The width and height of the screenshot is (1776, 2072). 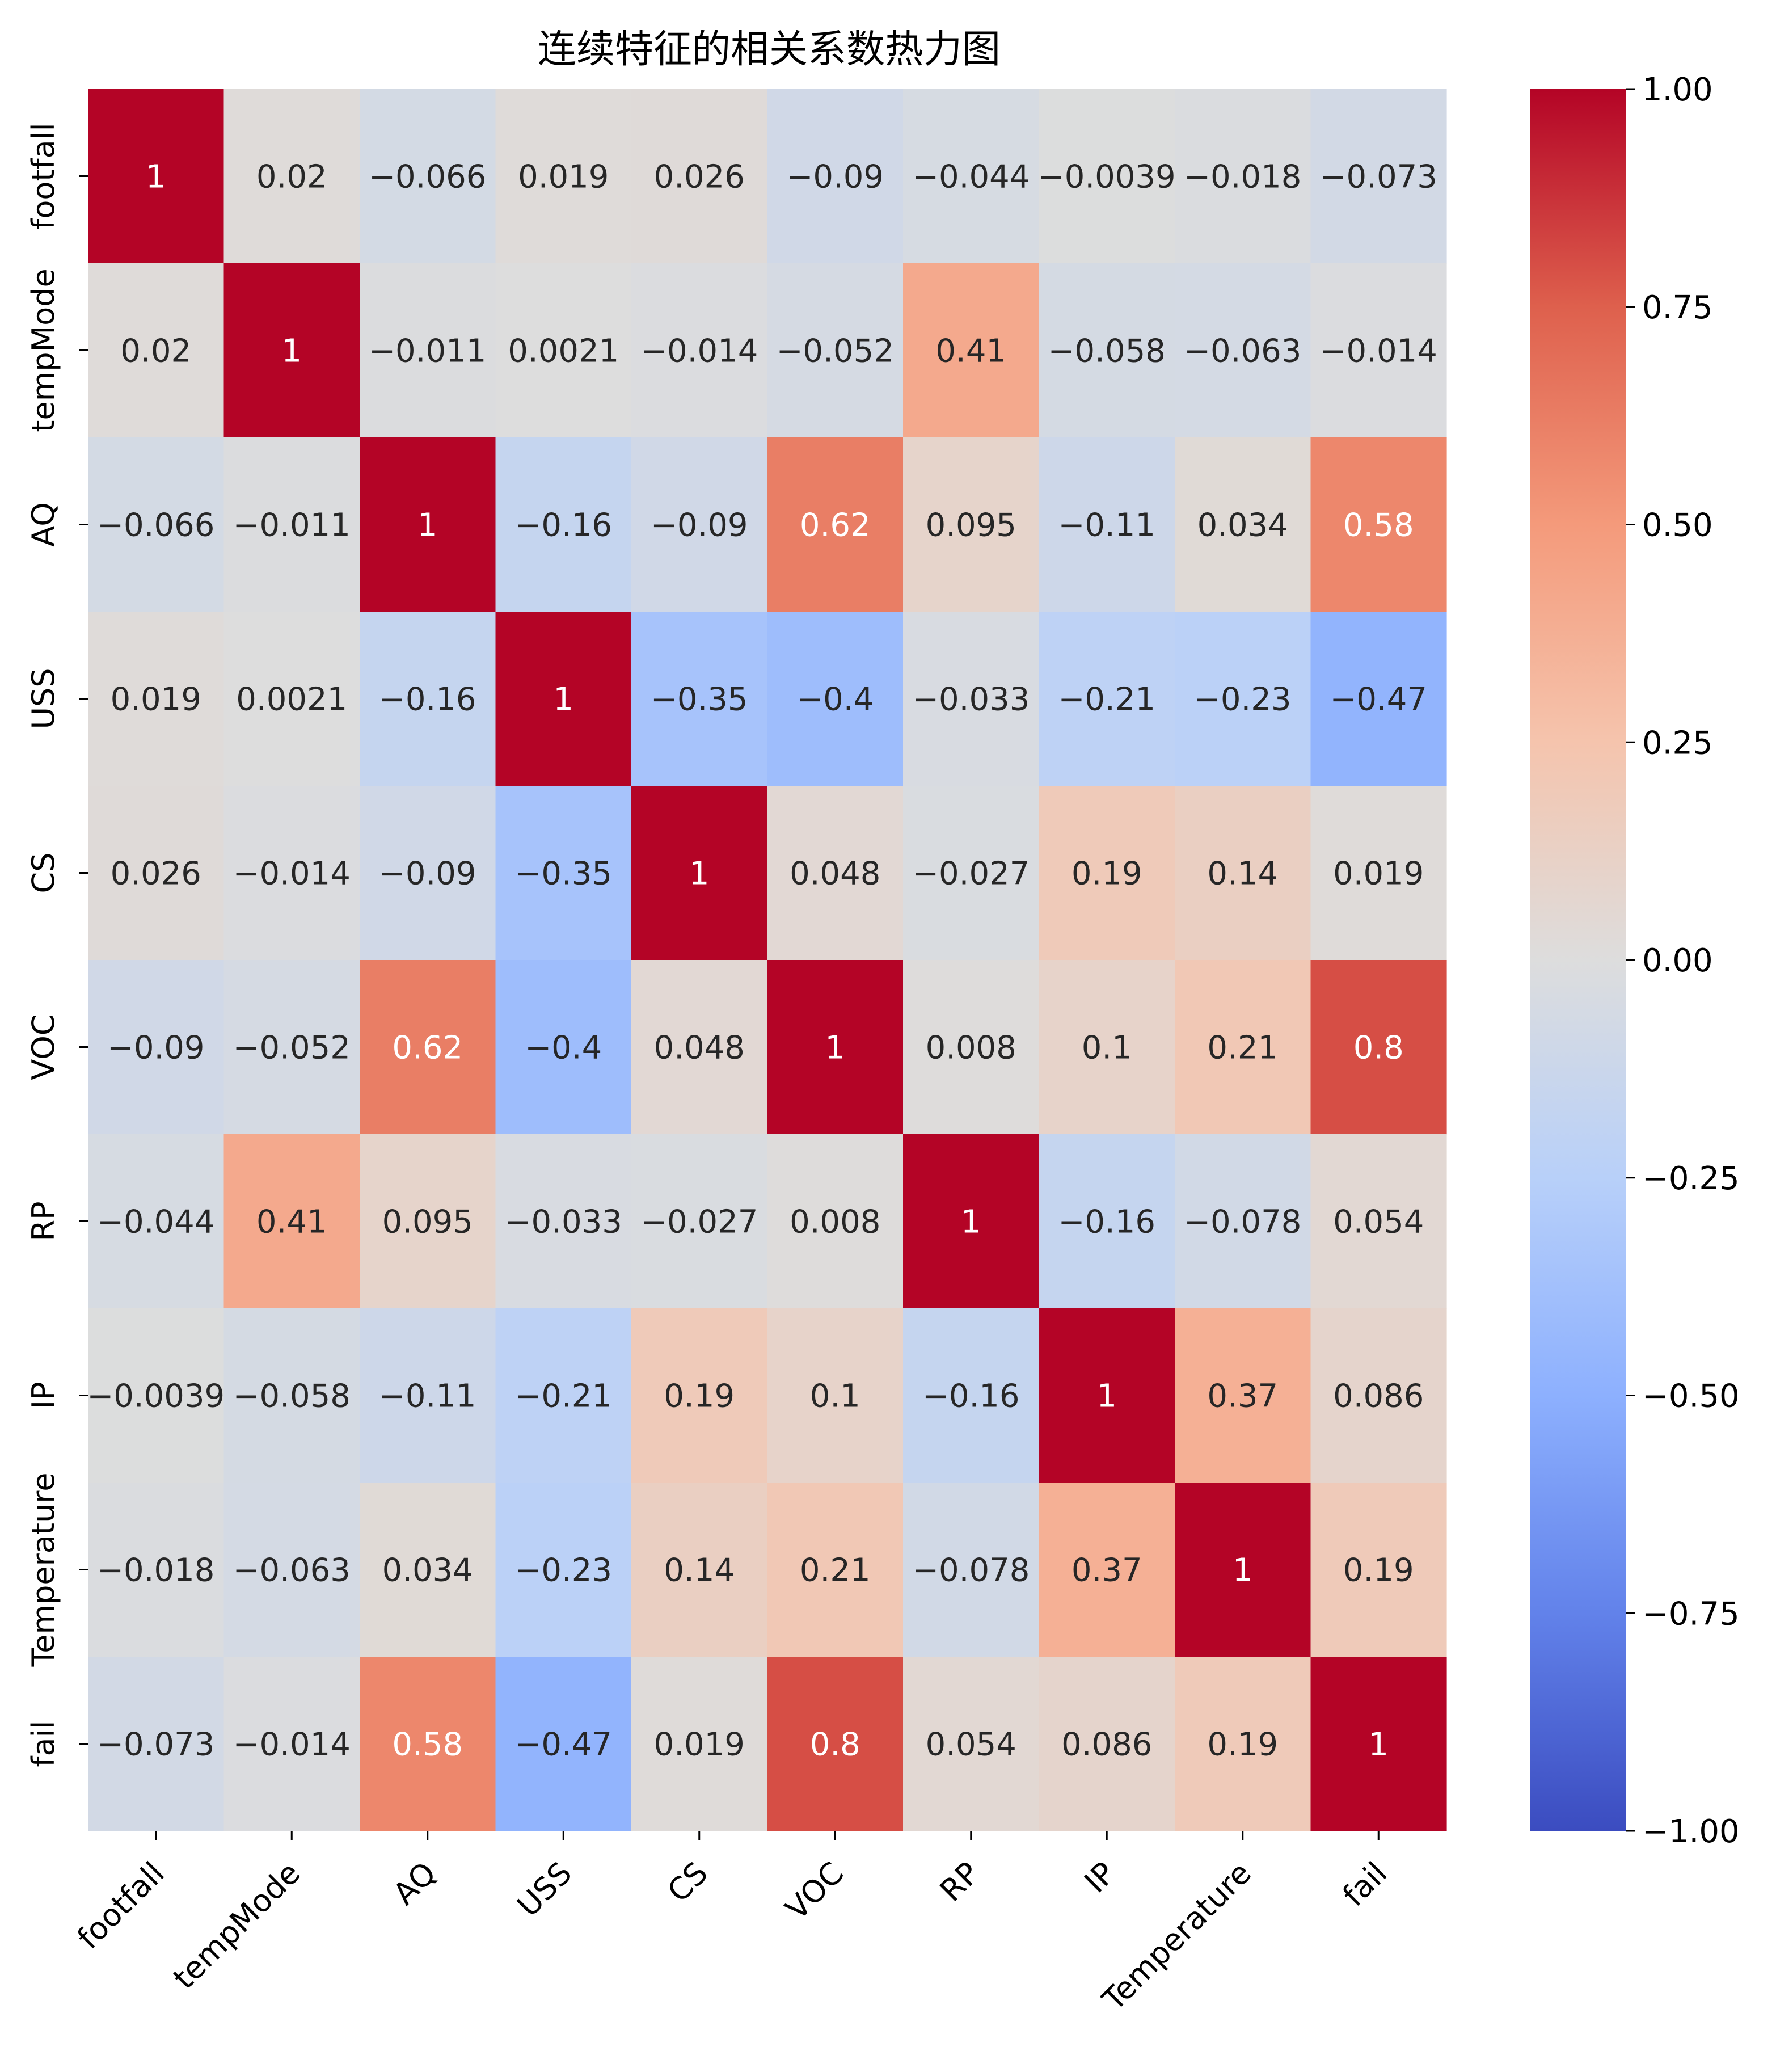 I want to click on cell-value-label: 0.41, so click(x=971, y=351).